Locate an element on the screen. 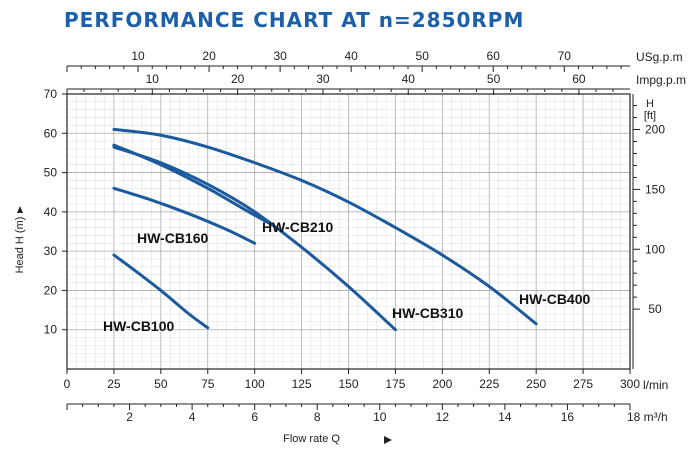 Image resolution: width=700 pixels, height=459 pixels. label-hw-cb210: HW-CB210 is located at coordinates (297, 227).